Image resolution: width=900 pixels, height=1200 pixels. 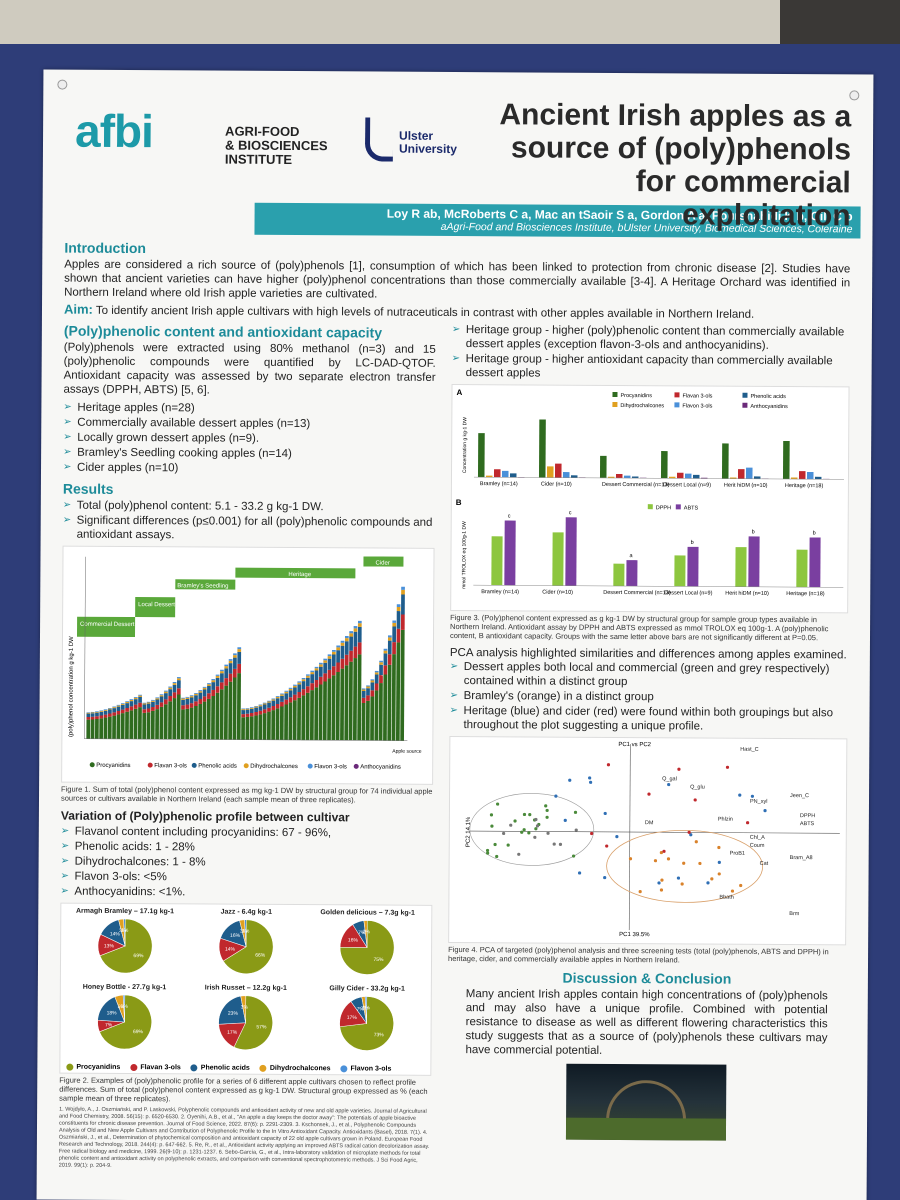 I want to click on svg-text: Anthocyanidins, so click(x=380, y=767).